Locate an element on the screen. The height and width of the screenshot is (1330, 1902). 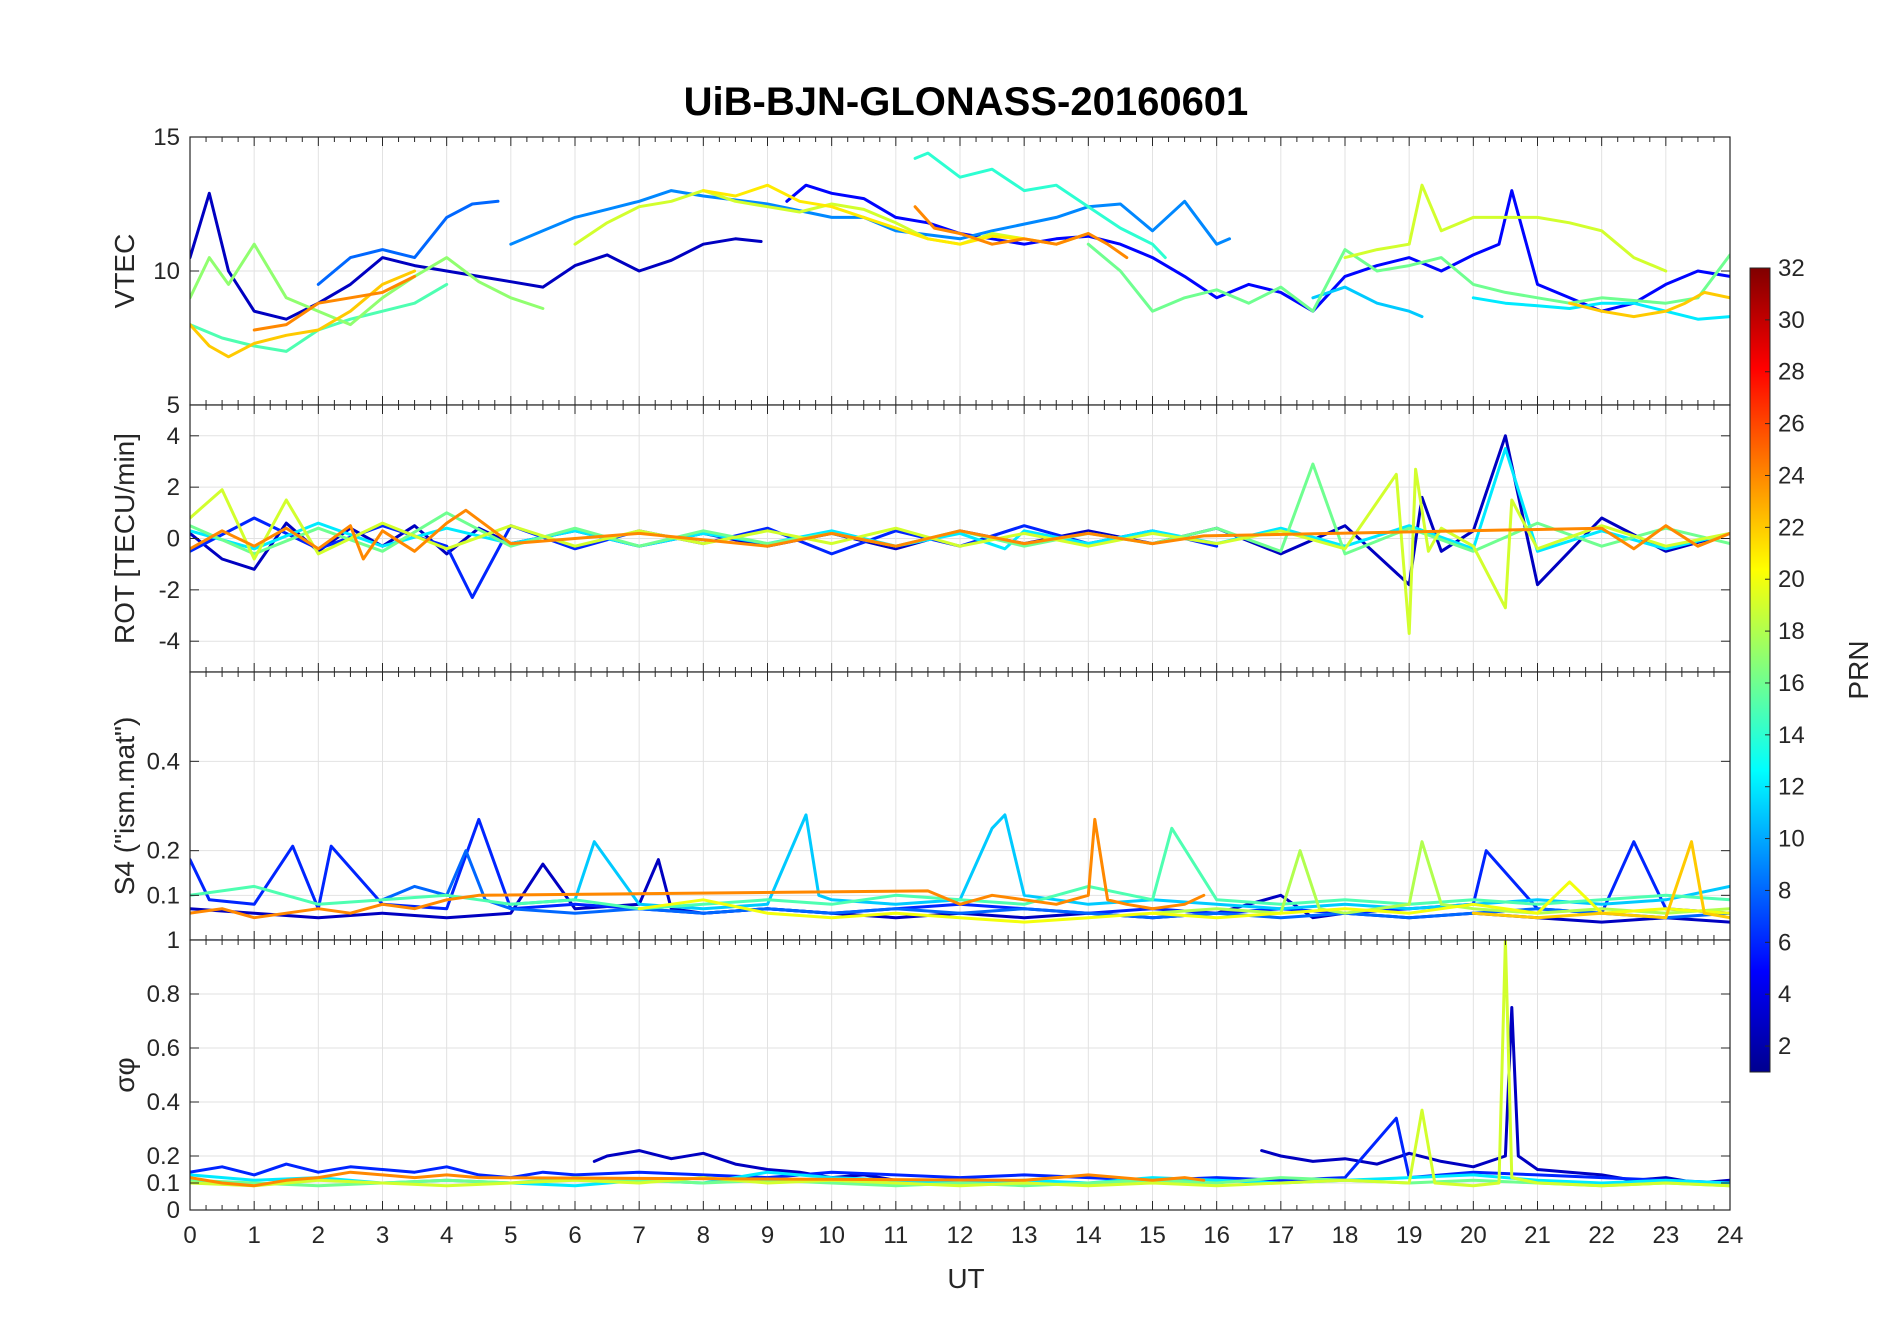
x-tick-label: 24 is located at coordinates (1730, 1235).